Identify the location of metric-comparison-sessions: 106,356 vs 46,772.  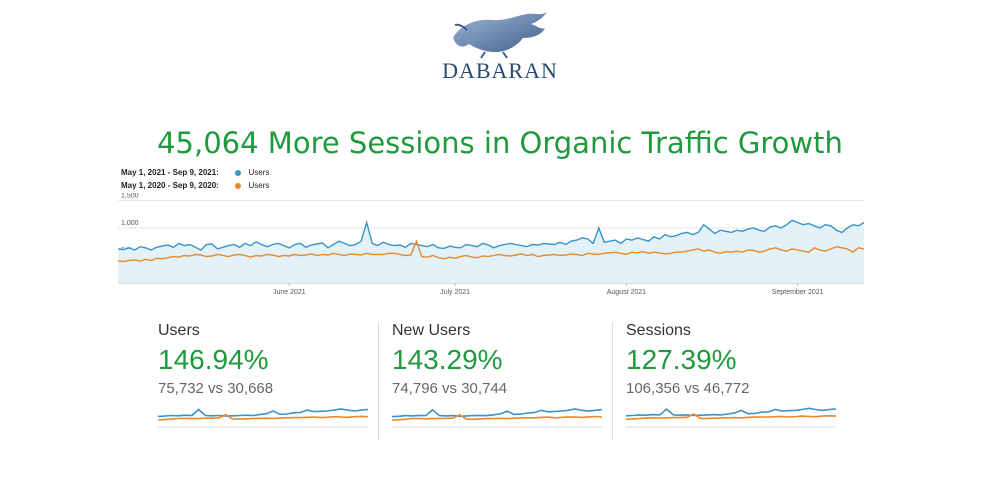
(688, 388).